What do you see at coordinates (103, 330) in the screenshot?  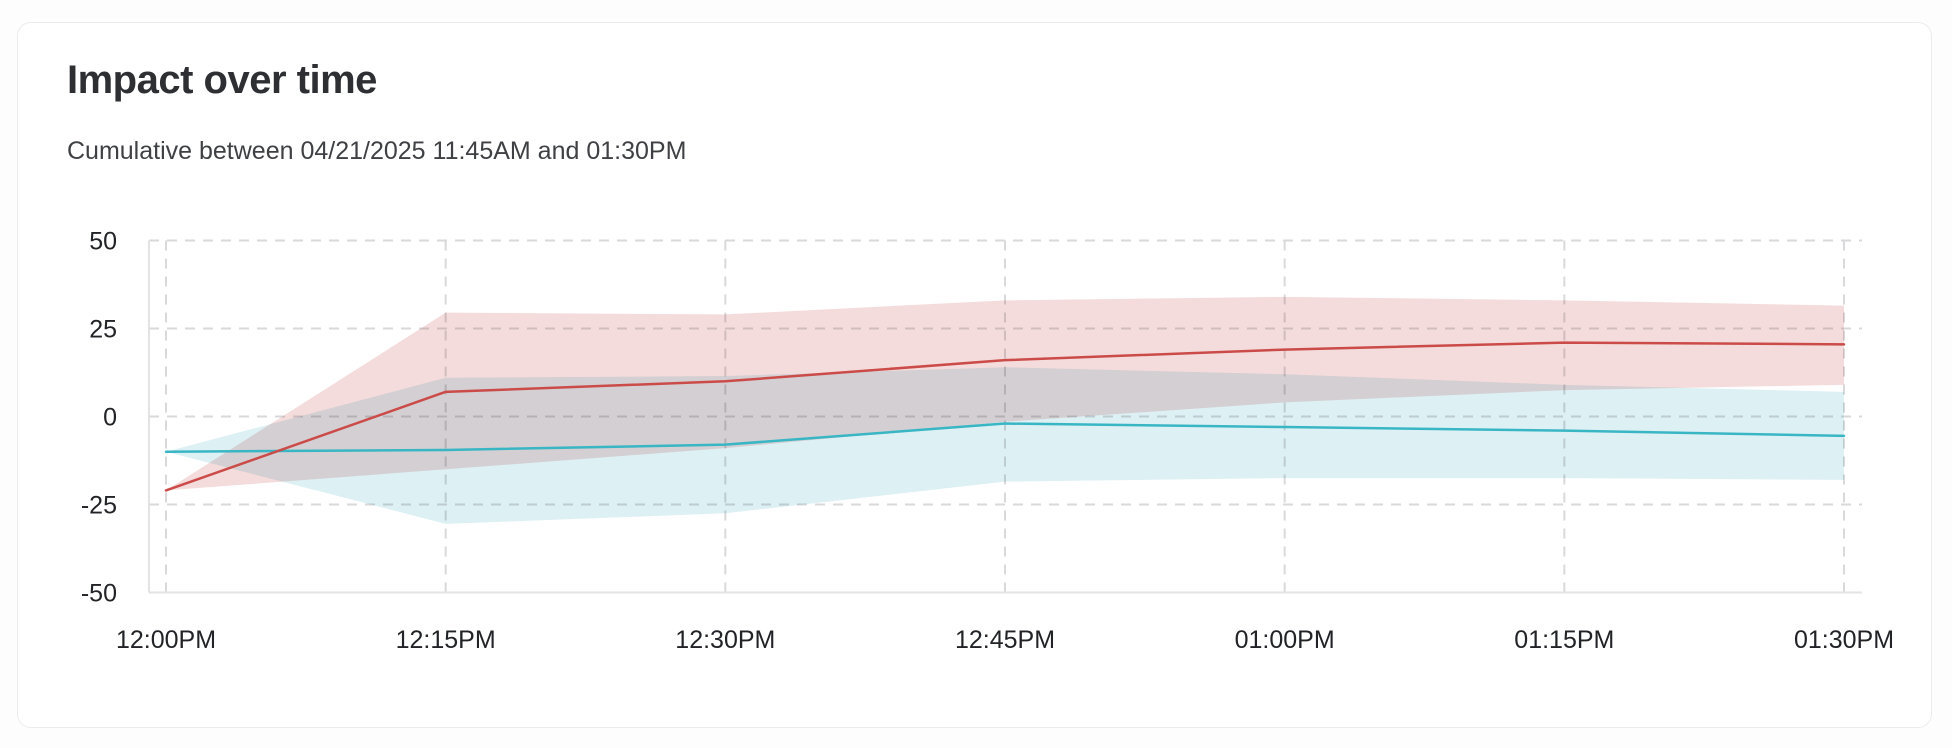 I see `y-axis-tick-label: 25` at bounding box center [103, 330].